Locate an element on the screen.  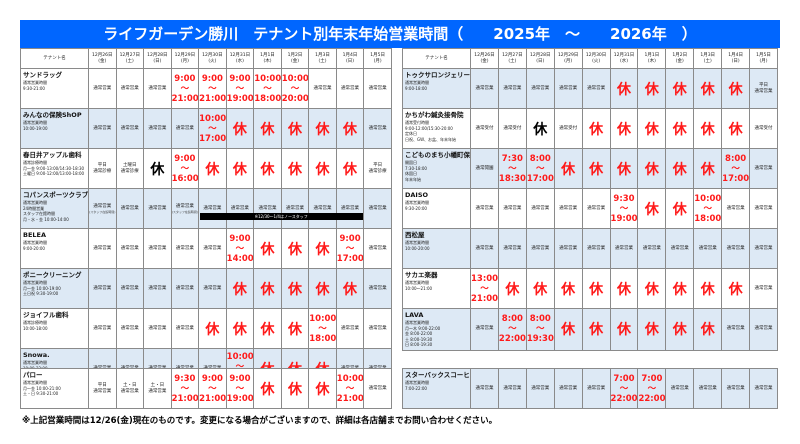
date-label: 12月27日 is located at coordinates (130, 55).